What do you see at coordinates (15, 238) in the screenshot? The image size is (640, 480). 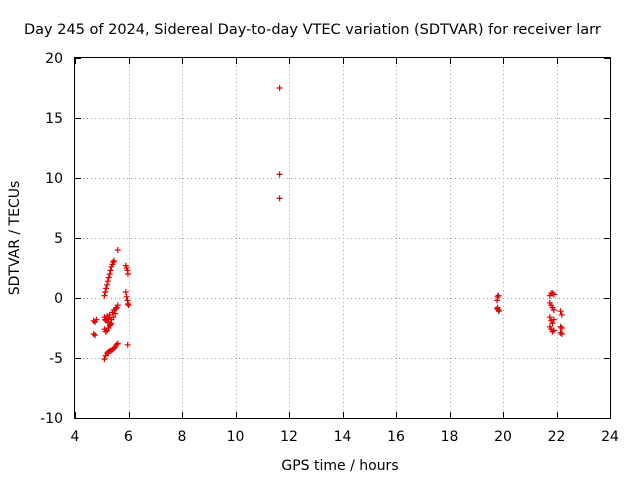 I see `y-axis-label: SDTVAR / TECUs` at bounding box center [15, 238].